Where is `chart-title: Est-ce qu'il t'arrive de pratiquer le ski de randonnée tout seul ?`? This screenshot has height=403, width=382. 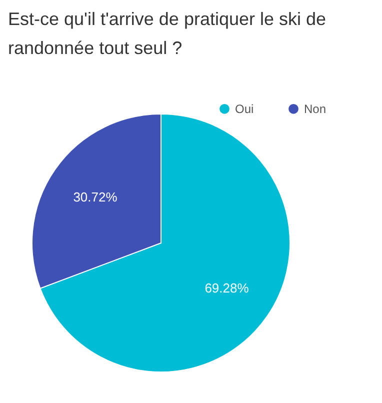
chart-title: Est-ce qu'il t'arrive de pratiquer le ski de randonnée tout seul ? is located at coordinates (167, 33).